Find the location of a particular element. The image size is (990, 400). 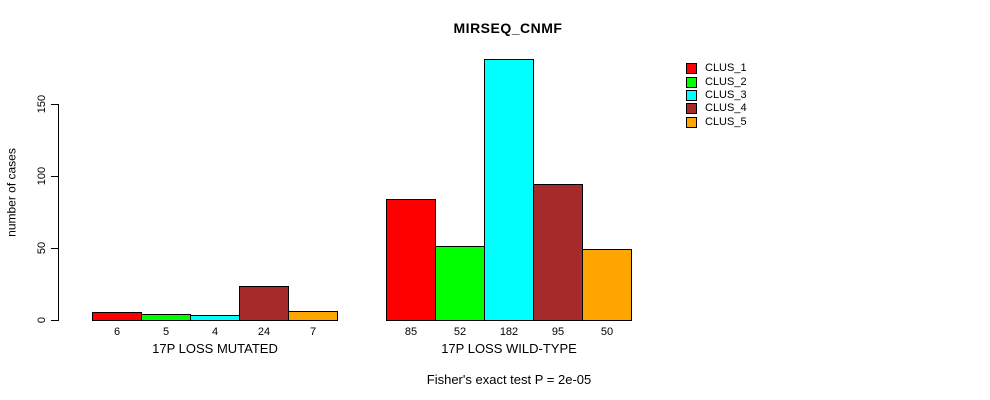

bar-value-label: 24 is located at coordinates (264, 332).